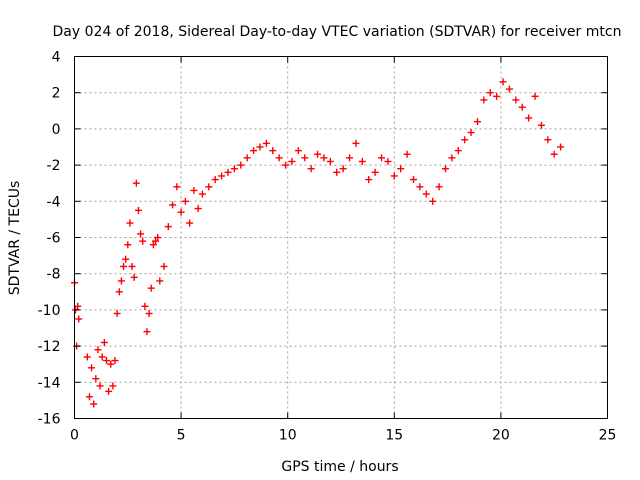  What do you see at coordinates (49, 311) in the screenshot?
I see `y-tick-label: -10` at bounding box center [49, 311].